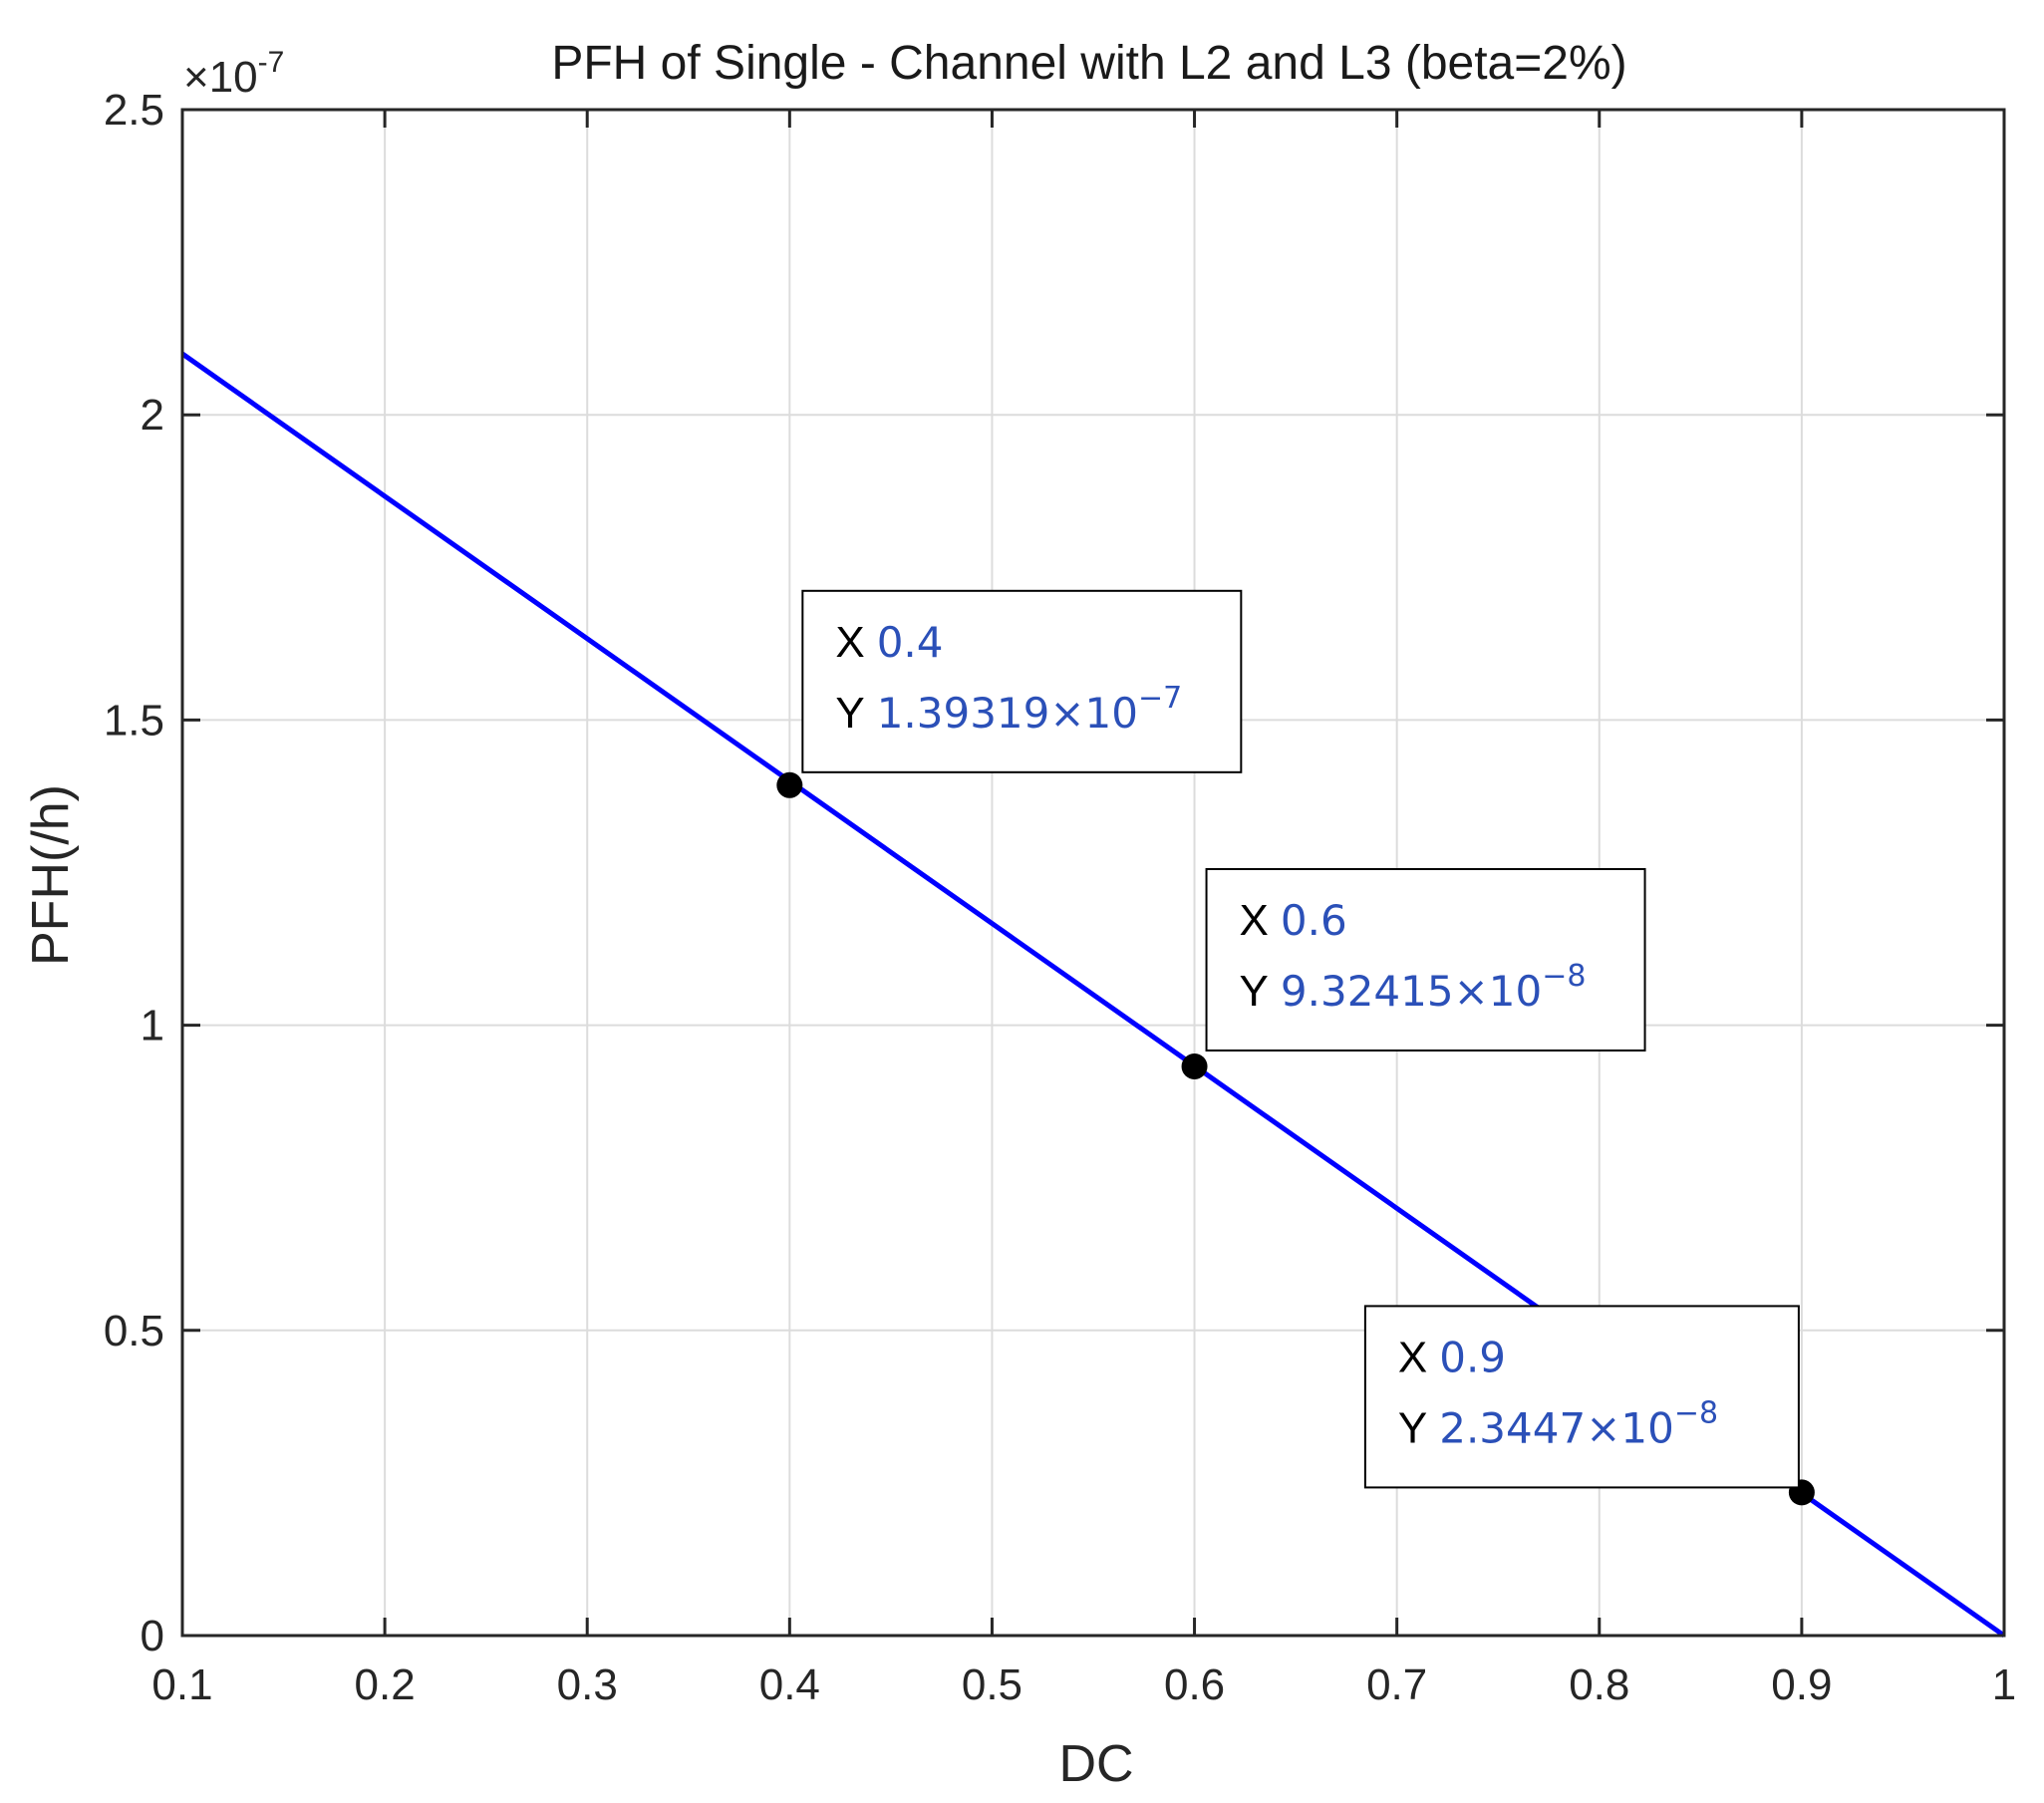 This screenshot has width=2044, height=1803. I want to click on x-tick-label: 0.8, so click(1599, 1684).